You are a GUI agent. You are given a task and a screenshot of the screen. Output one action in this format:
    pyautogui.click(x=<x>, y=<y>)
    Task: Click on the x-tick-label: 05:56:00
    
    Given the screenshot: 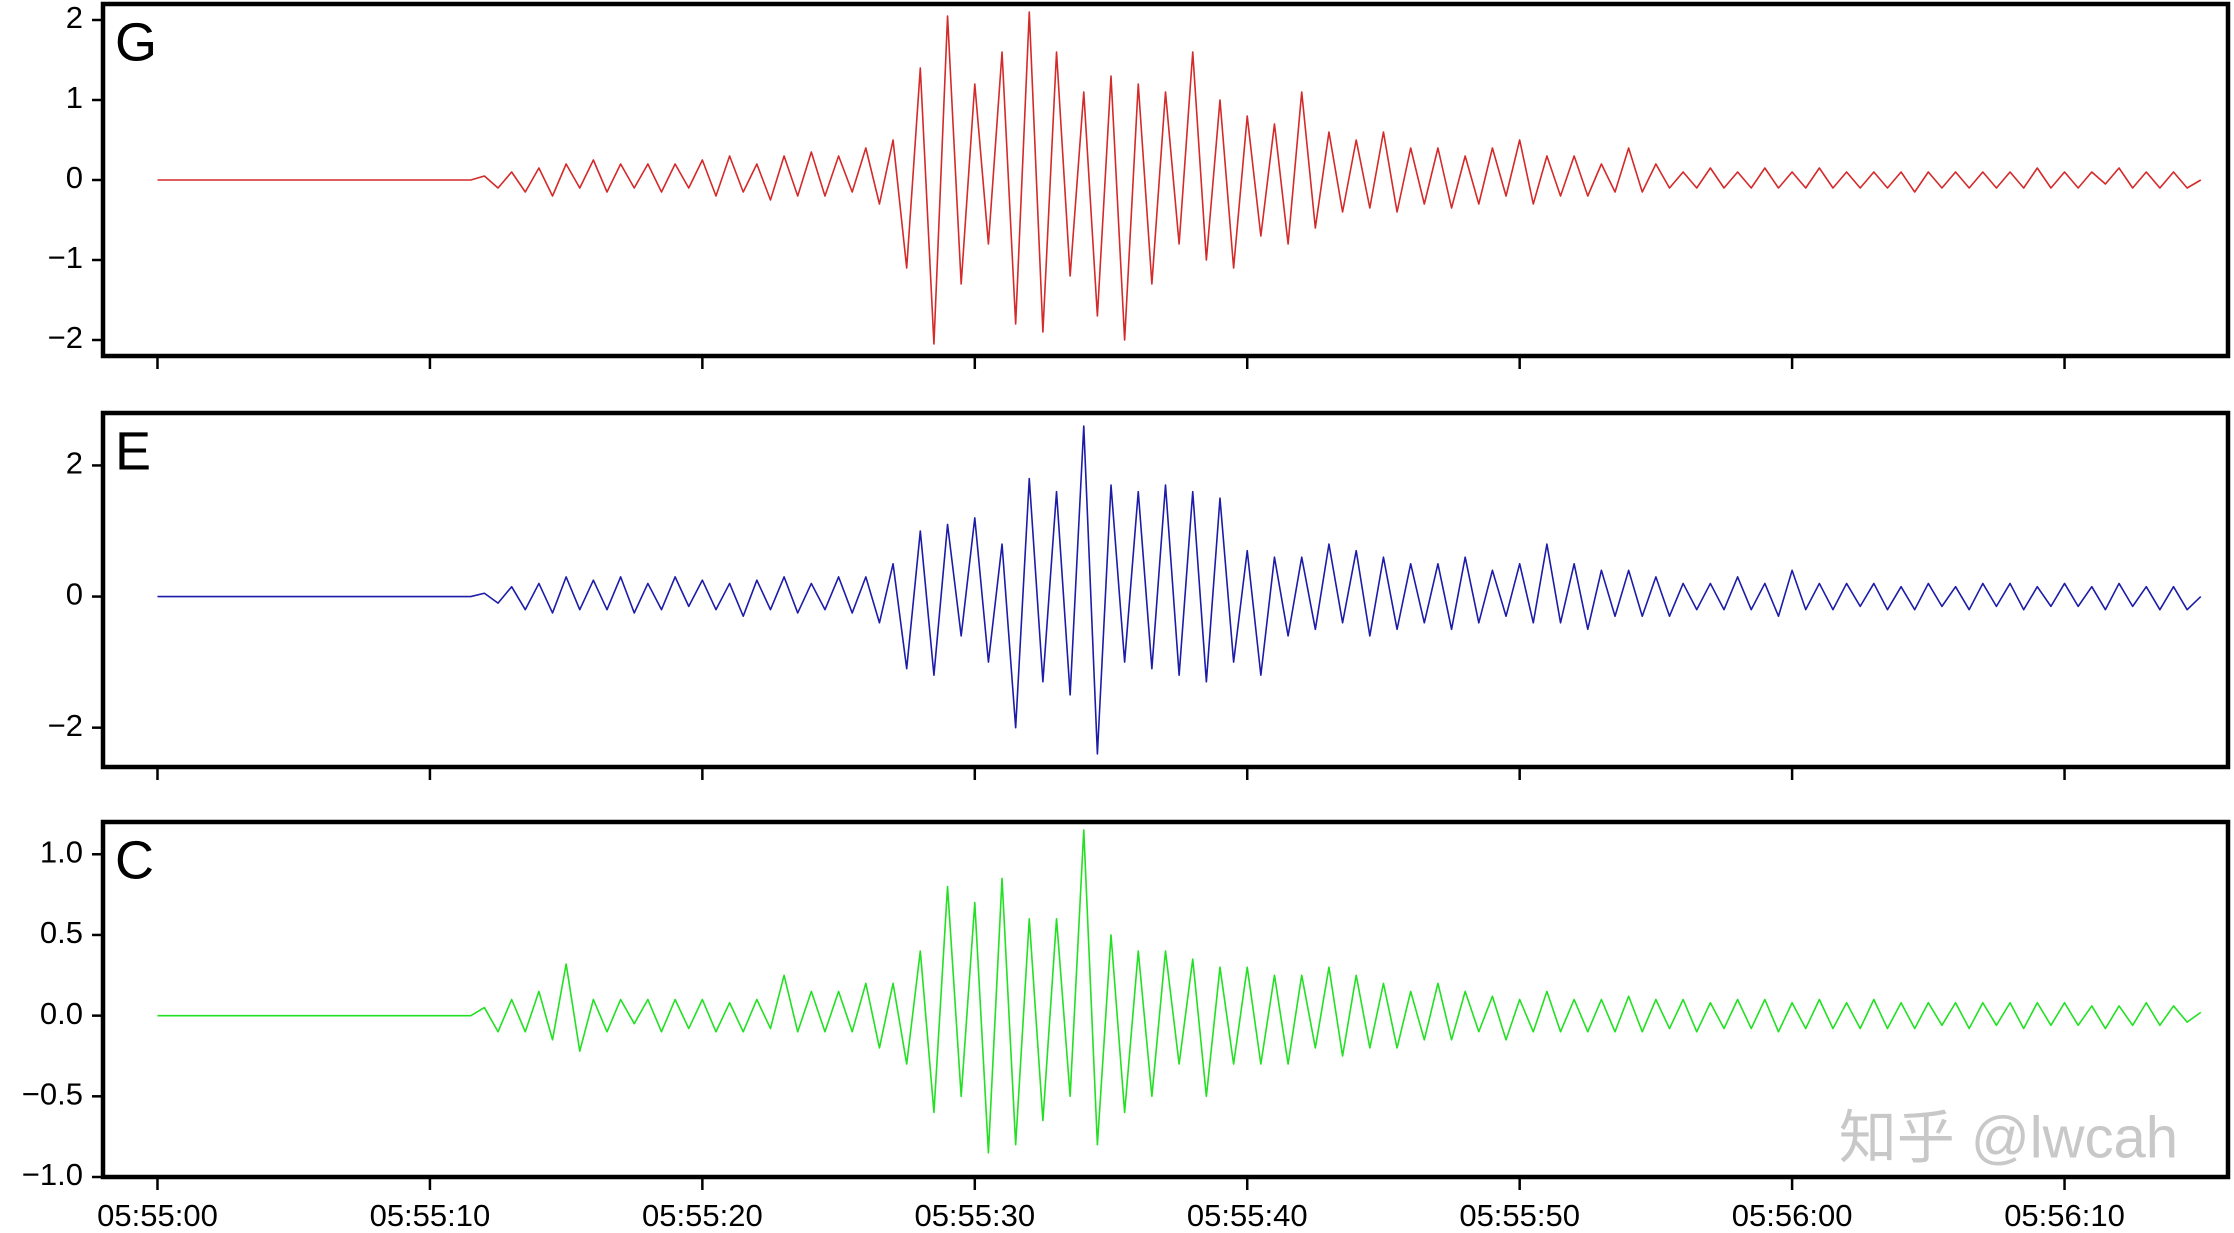 What is the action you would take?
    pyautogui.click(x=1792, y=1215)
    